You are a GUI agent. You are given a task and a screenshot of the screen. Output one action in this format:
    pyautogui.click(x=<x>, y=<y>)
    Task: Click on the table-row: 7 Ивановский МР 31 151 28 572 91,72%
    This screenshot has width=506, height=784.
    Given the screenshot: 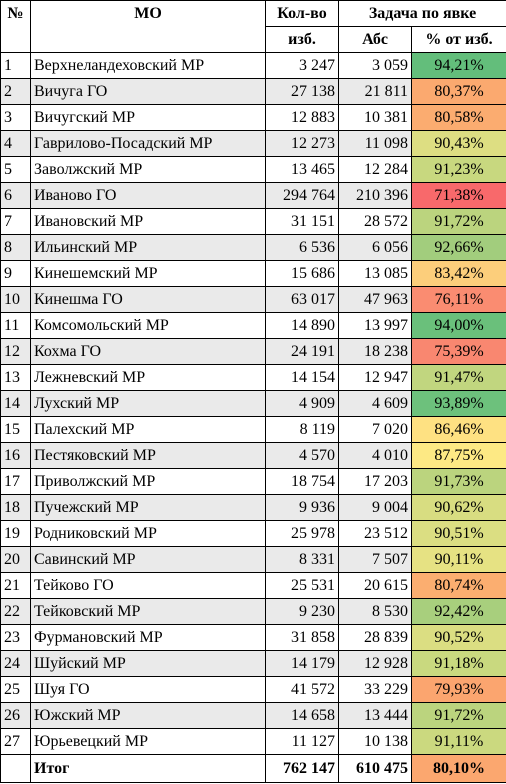 What is the action you would take?
    pyautogui.click(x=253, y=221)
    